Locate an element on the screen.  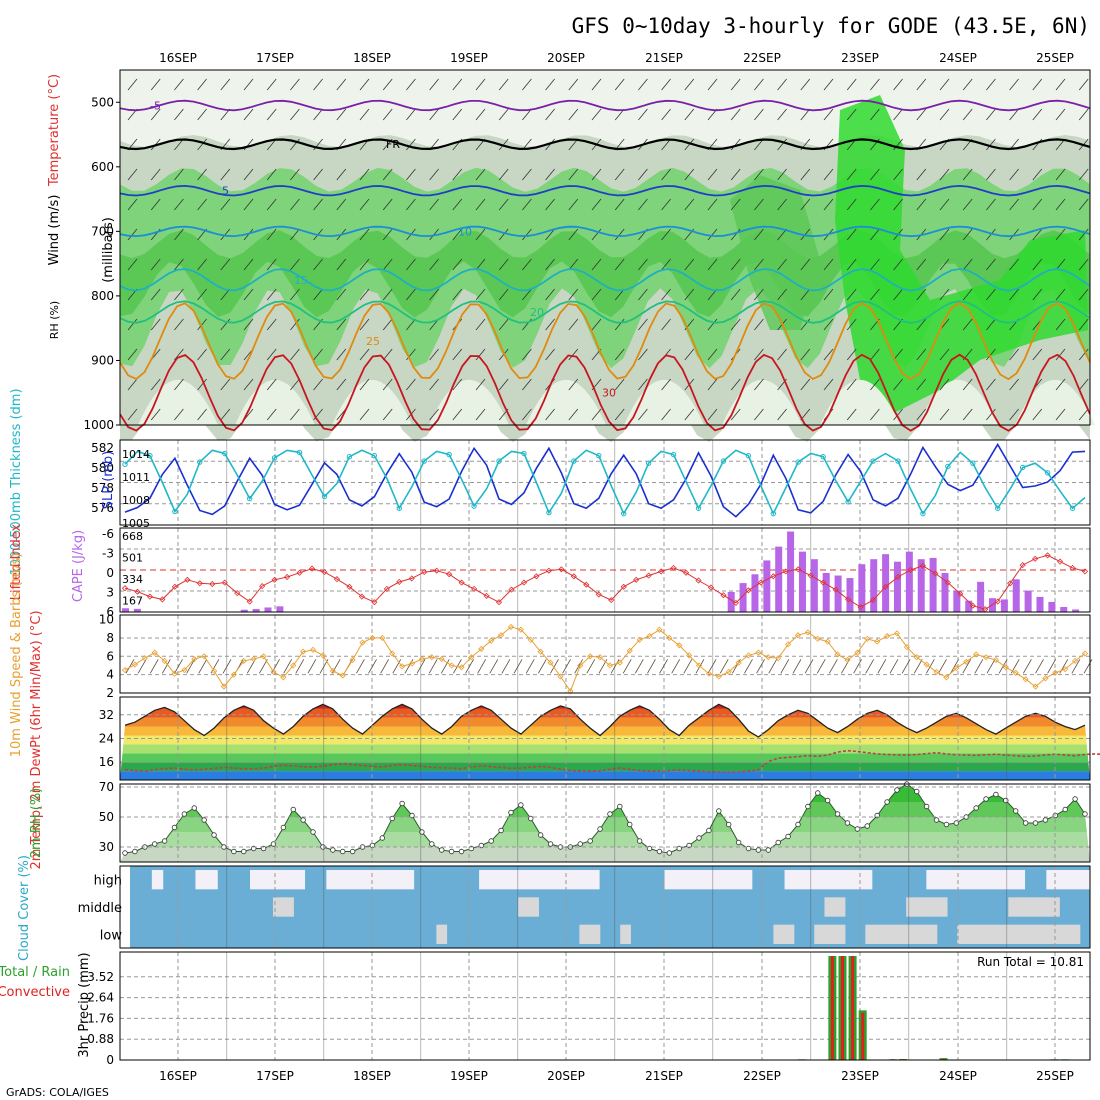
isotherm-label: FR is located at coordinates (393, 144).